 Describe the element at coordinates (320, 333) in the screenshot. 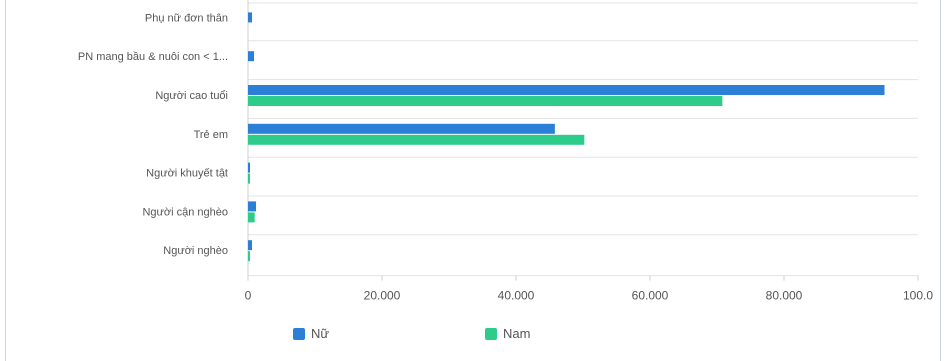

I see `legend-label-nu: Nữ` at that location.